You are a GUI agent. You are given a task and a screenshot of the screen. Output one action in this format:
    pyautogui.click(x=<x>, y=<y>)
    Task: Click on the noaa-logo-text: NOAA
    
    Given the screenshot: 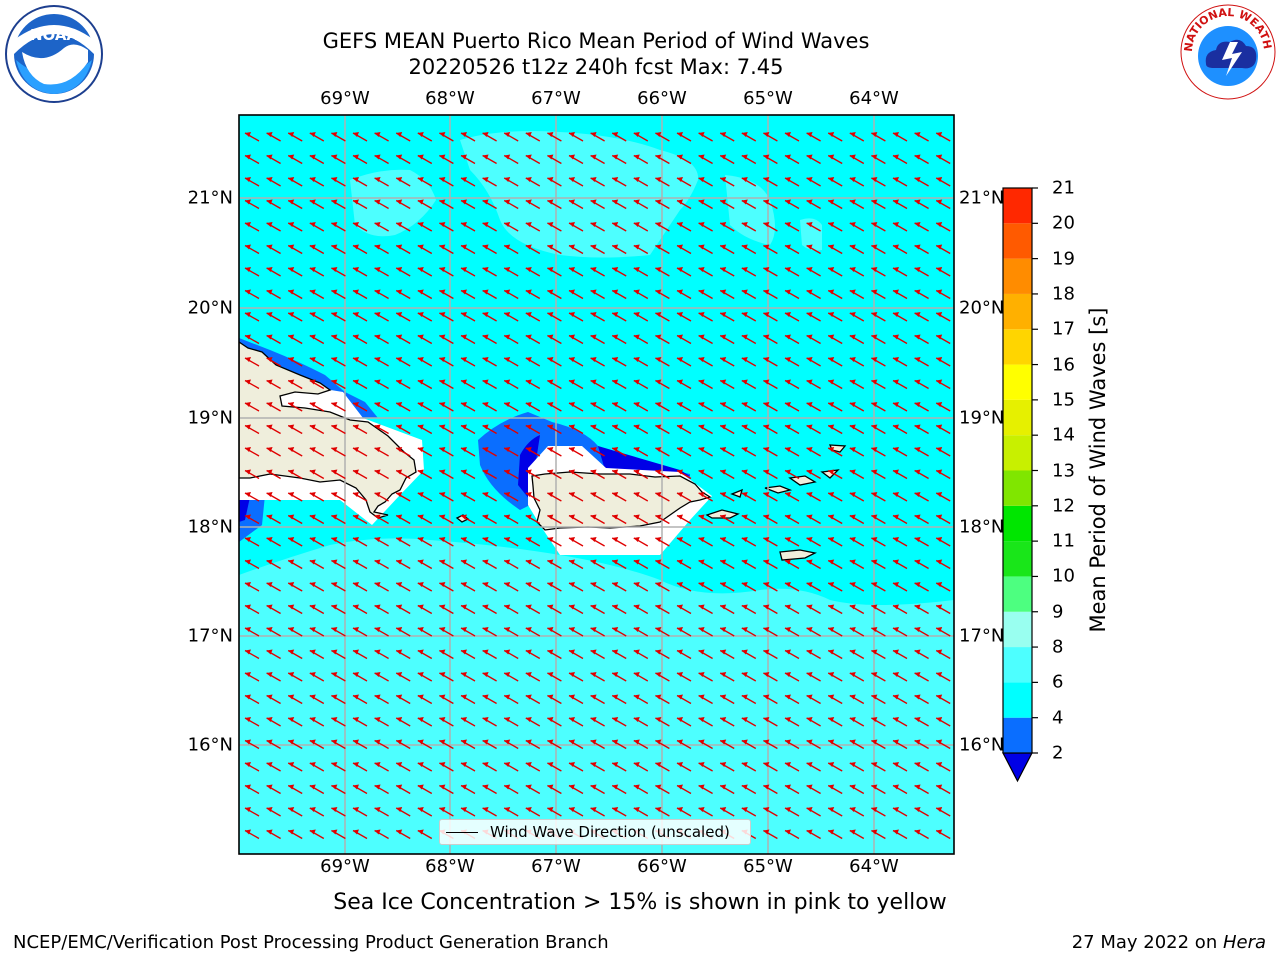 What is the action you would take?
    pyautogui.click(x=54, y=35)
    